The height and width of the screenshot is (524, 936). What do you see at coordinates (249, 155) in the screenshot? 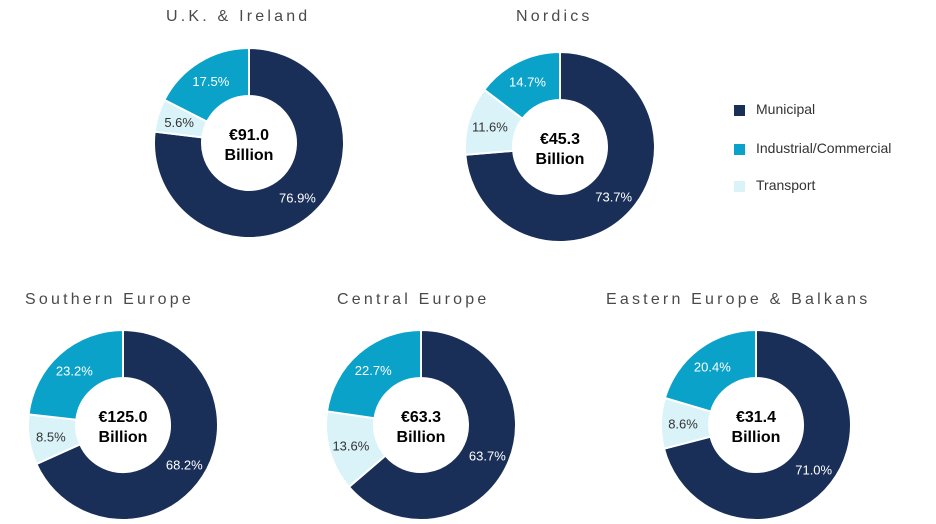
I see `center-unit-uk-ireland: Billion` at bounding box center [249, 155].